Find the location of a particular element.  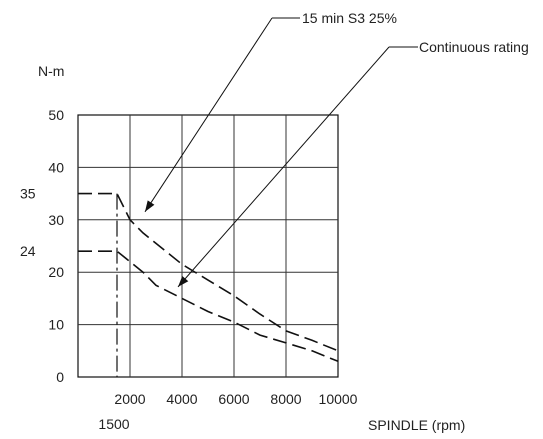

annotation-15min-s3: 15 min S3 25% is located at coordinates (349, 18).